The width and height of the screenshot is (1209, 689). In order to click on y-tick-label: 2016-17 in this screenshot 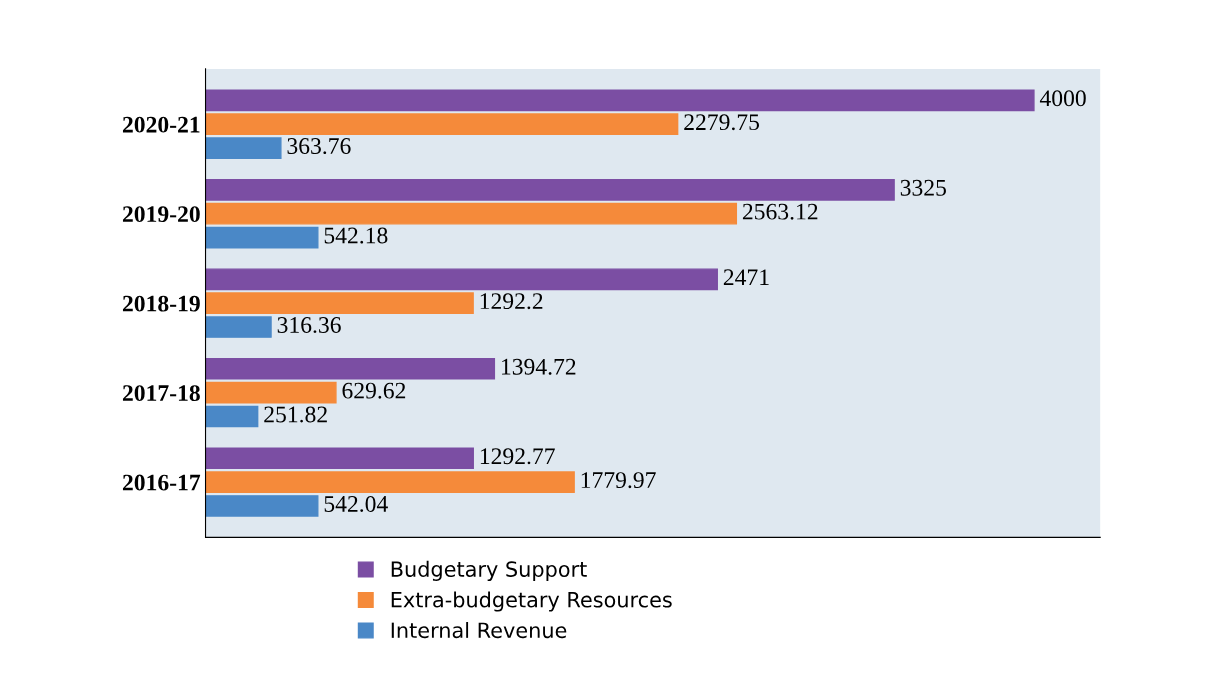, I will do `click(161, 482)`.